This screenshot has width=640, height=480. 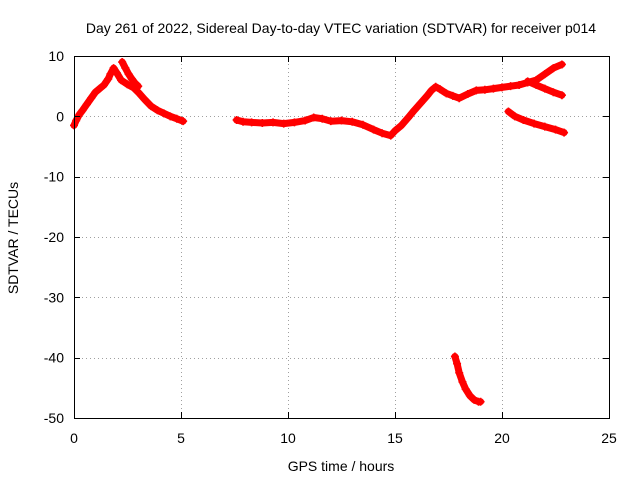 I want to click on y-tick-labels: 10 0 -10 -20 -30 -40 -50, so click(x=54, y=237).